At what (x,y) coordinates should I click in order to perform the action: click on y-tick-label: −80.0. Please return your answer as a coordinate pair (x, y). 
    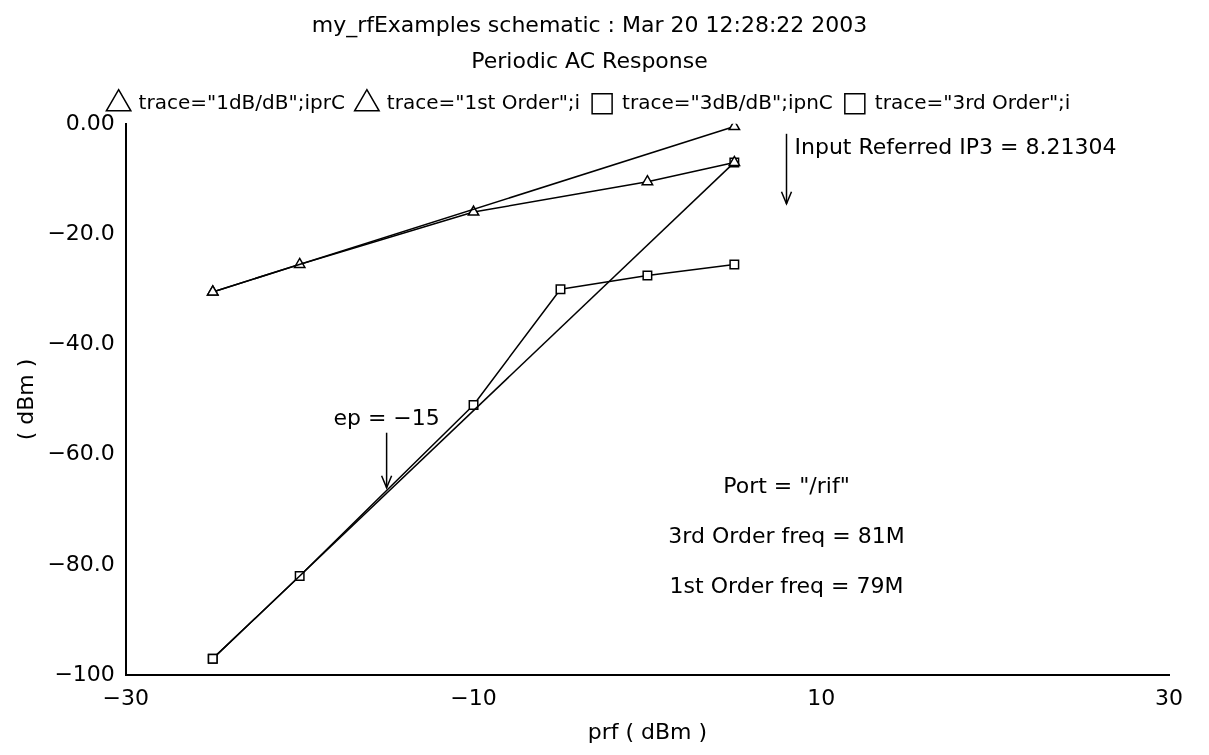
    Looking at the image, I should click on (81, 563).